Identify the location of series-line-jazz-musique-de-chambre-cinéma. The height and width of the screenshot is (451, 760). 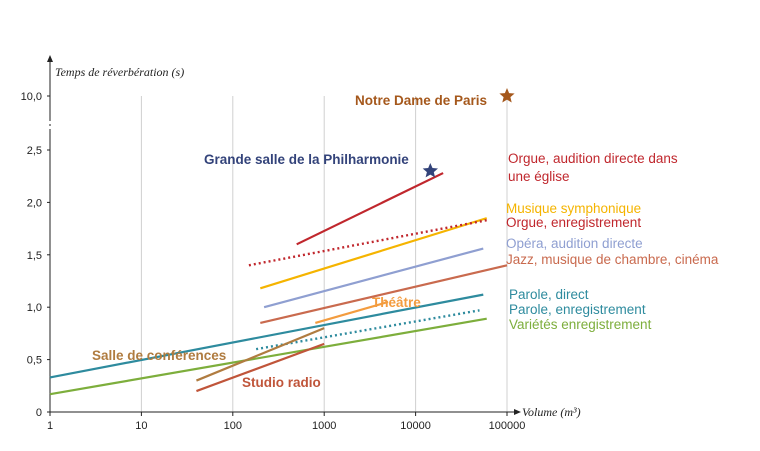
(384, 294).